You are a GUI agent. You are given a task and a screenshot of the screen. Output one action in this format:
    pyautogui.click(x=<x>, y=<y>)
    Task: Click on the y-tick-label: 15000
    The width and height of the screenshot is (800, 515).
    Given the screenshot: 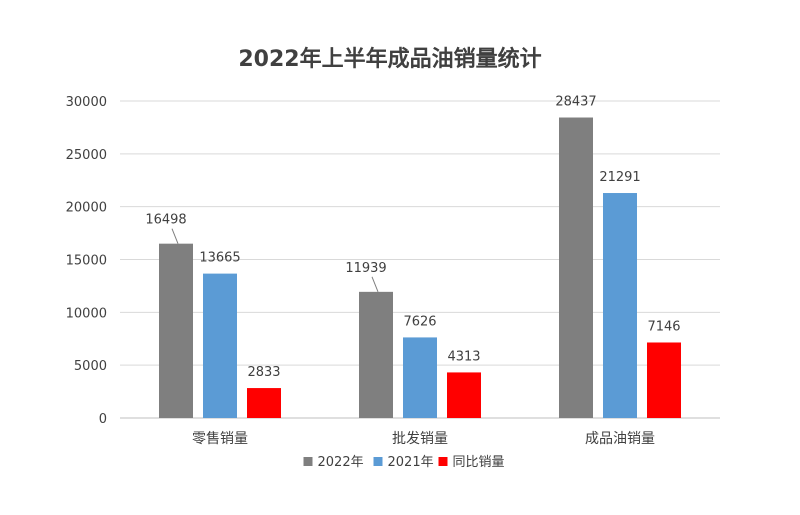 What is the action you would take?
    pyautogui.click(x=86, y=261)
    